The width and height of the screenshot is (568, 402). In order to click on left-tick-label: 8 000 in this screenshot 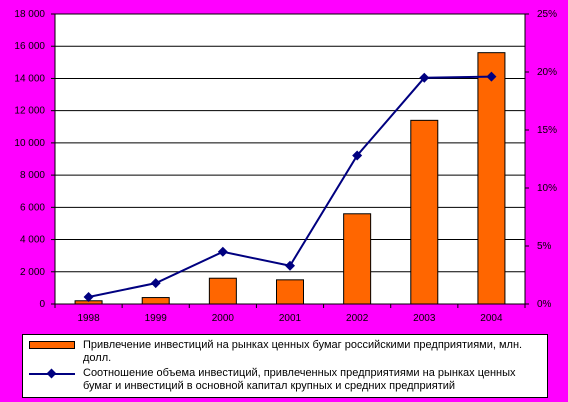, I will do `click(32, 175)`.